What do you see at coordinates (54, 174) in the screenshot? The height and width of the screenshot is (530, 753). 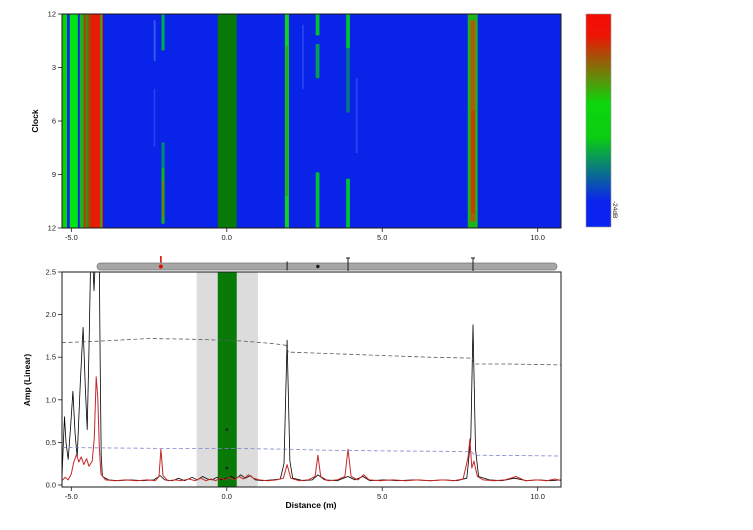 I see `clock-tick-label: 9` at bounding box center [54, 174].